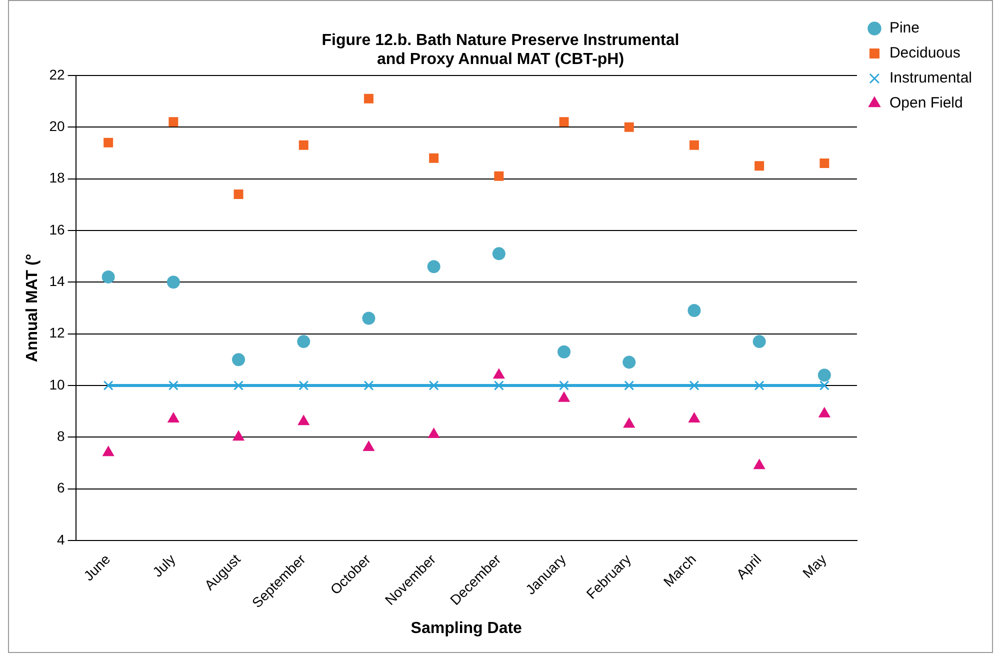 This screenshot has height=655, width=995. Describe the element at coordinates (57, 178) in the screenshot. I see `y-tick-label: 18` at that location.